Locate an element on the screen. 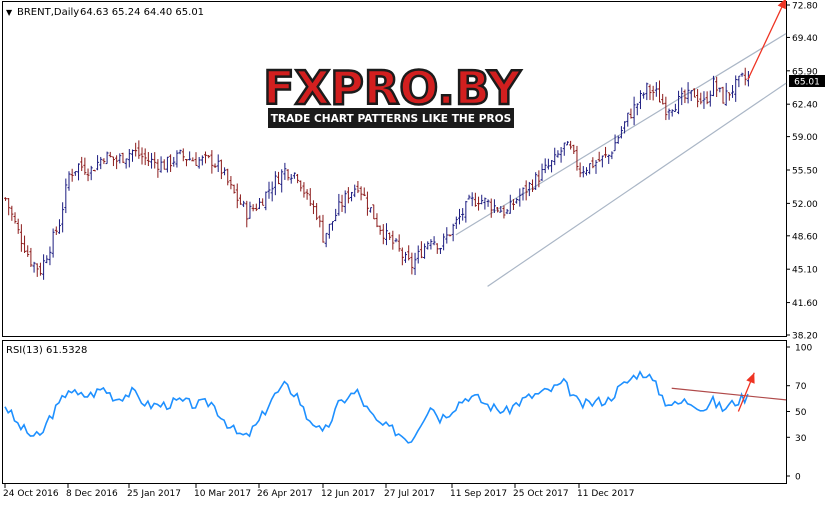 The width and height of the screenshot is (831, 508). triangle-down-icon: ▼ is located at coordinates (9, 12).